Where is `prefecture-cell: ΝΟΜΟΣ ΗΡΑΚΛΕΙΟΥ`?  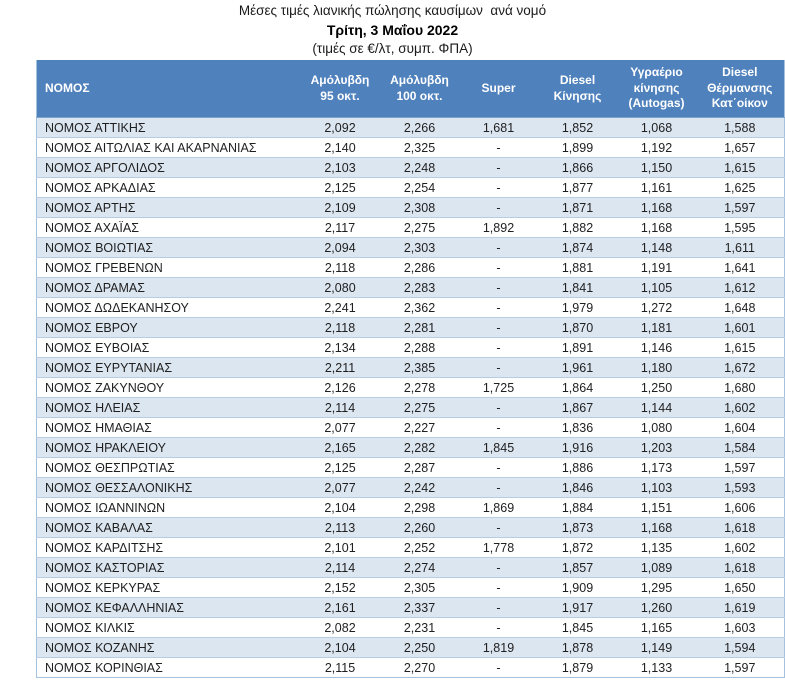
prefecture-cell: ΝΟΜΟΣ ΗΡΑΚΛΕΙΟΥ is located at coordinates (168, 447).